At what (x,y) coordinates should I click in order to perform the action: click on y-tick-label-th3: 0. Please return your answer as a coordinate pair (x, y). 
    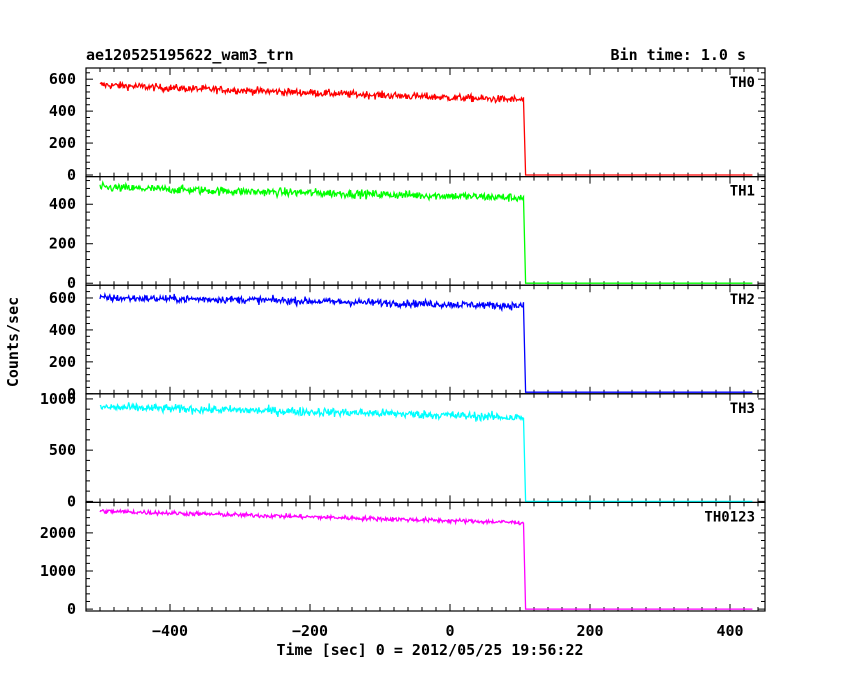
    Looking at the image, I should click on (71, 501).